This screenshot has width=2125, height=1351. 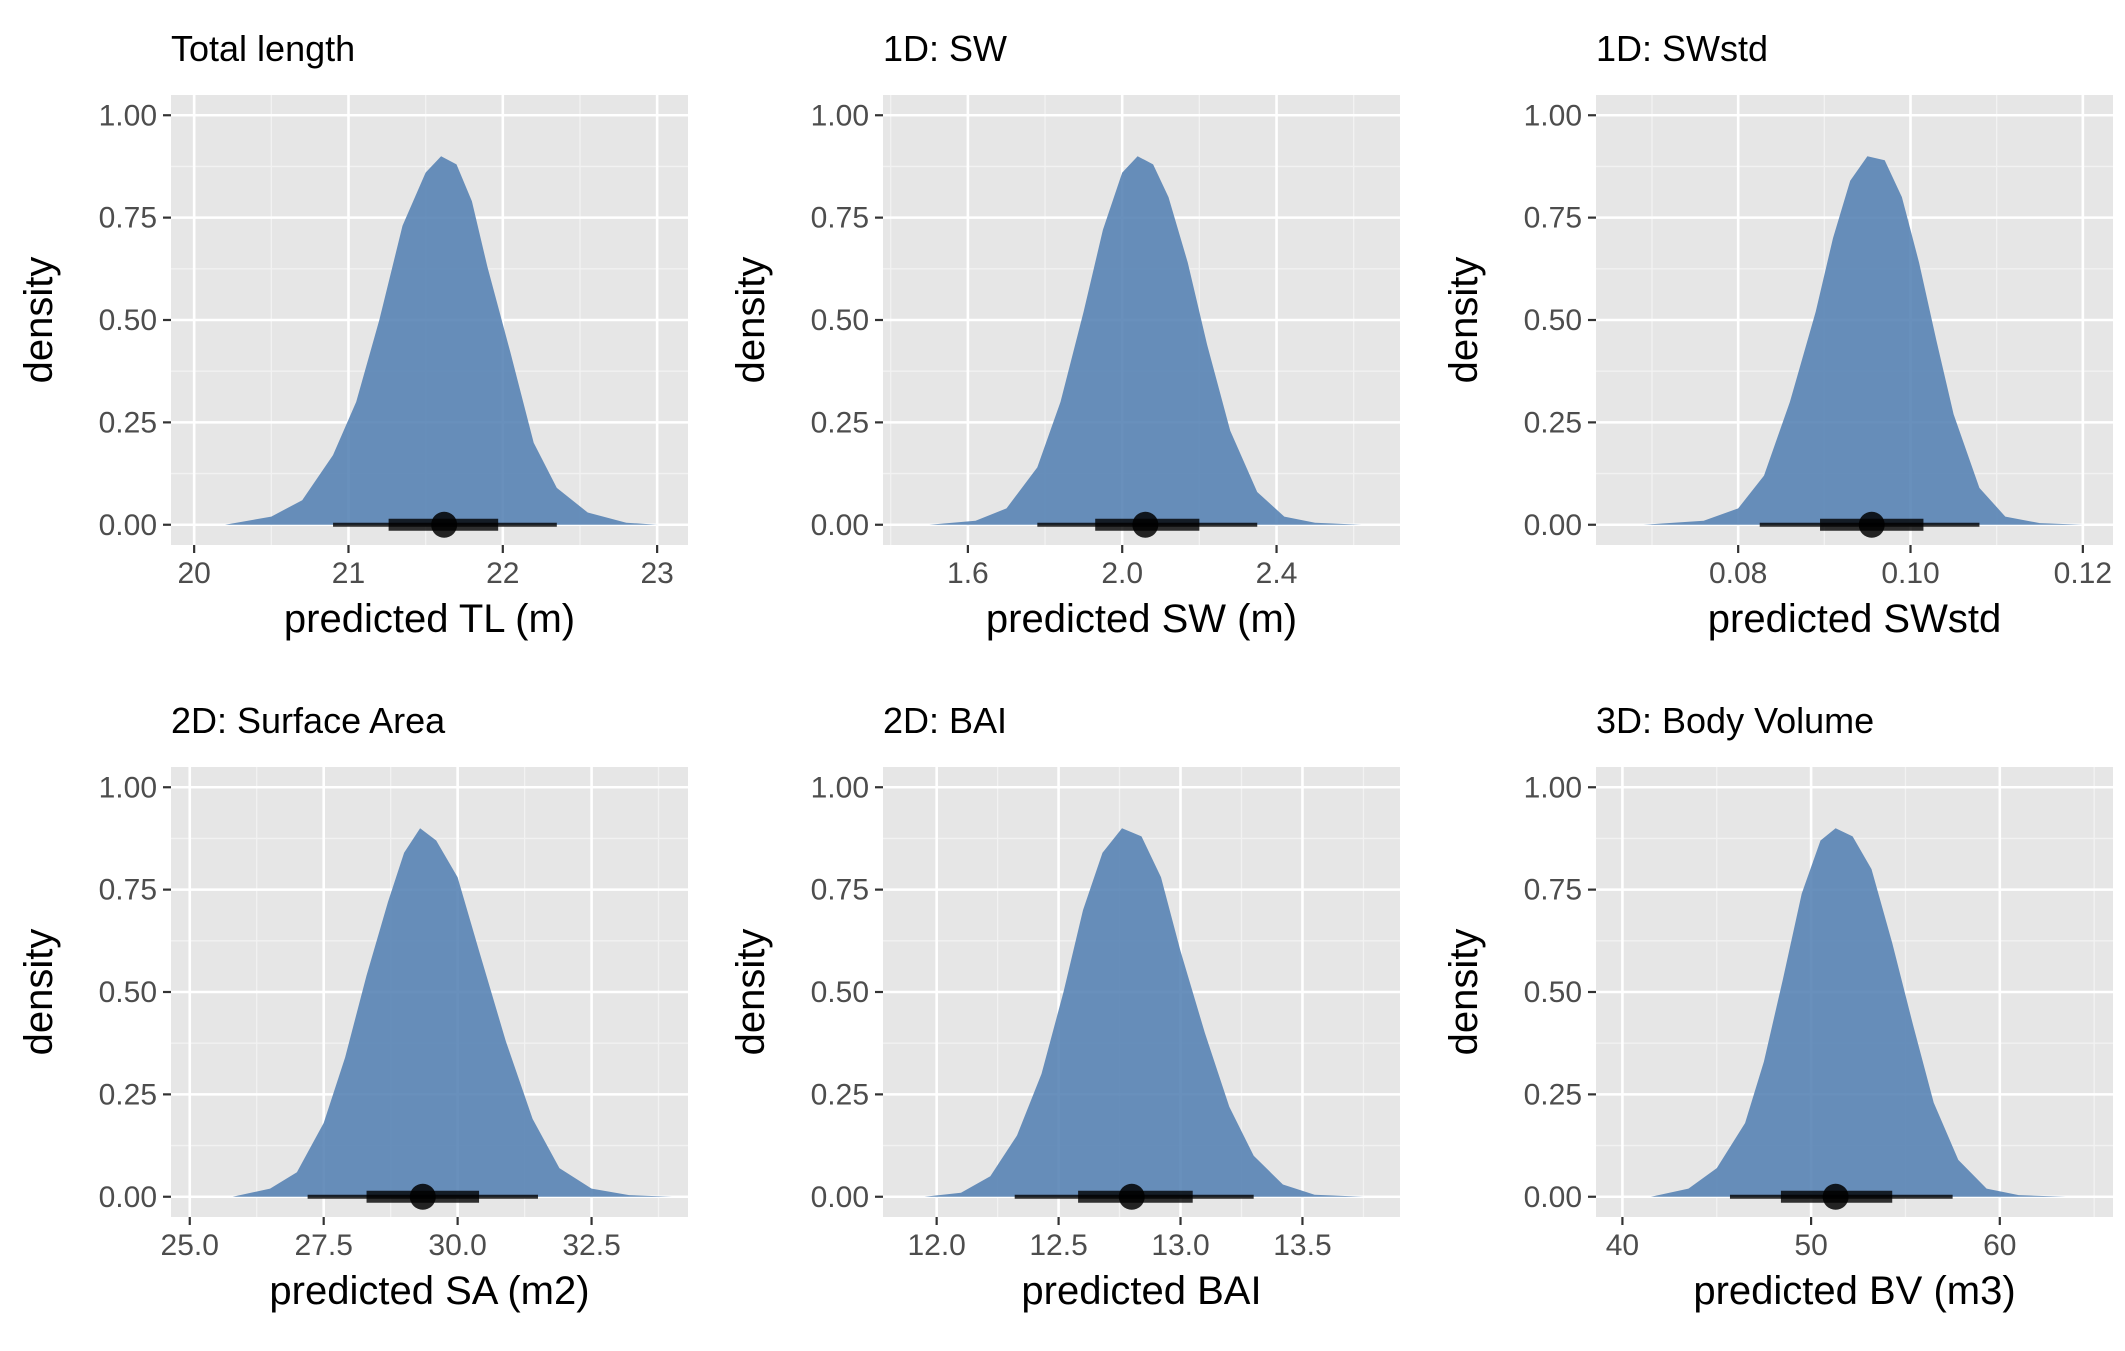 What do you see at coordinates (1622, 1245) in the screenshot?
I see `x-tick-label: 40` at bounding box center [1622, 1245].